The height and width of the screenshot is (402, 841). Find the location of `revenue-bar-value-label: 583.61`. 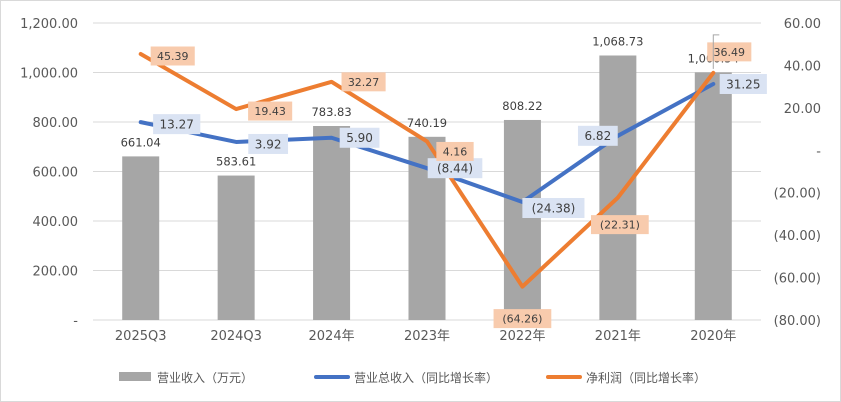

revenue-bar-value-label: 583.61 is located at coordinates (236, 162).